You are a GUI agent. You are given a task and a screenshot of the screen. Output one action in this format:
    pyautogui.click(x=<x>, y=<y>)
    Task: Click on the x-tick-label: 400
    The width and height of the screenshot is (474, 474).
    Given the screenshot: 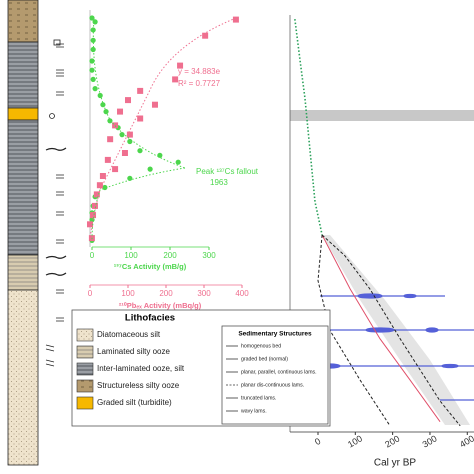 What is the action you would take?
    pyautogui.click(x=466, y=441)
    